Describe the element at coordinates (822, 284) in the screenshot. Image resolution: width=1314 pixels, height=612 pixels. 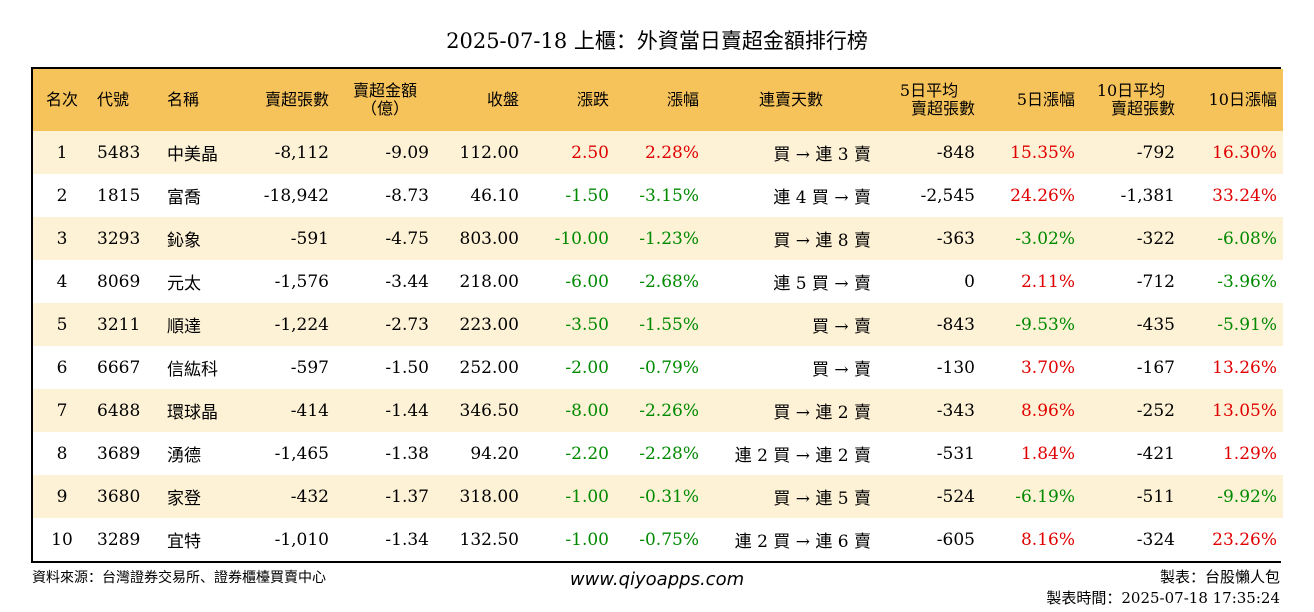
I see `cell-streak: 連 5 買 → 賣` at that location.